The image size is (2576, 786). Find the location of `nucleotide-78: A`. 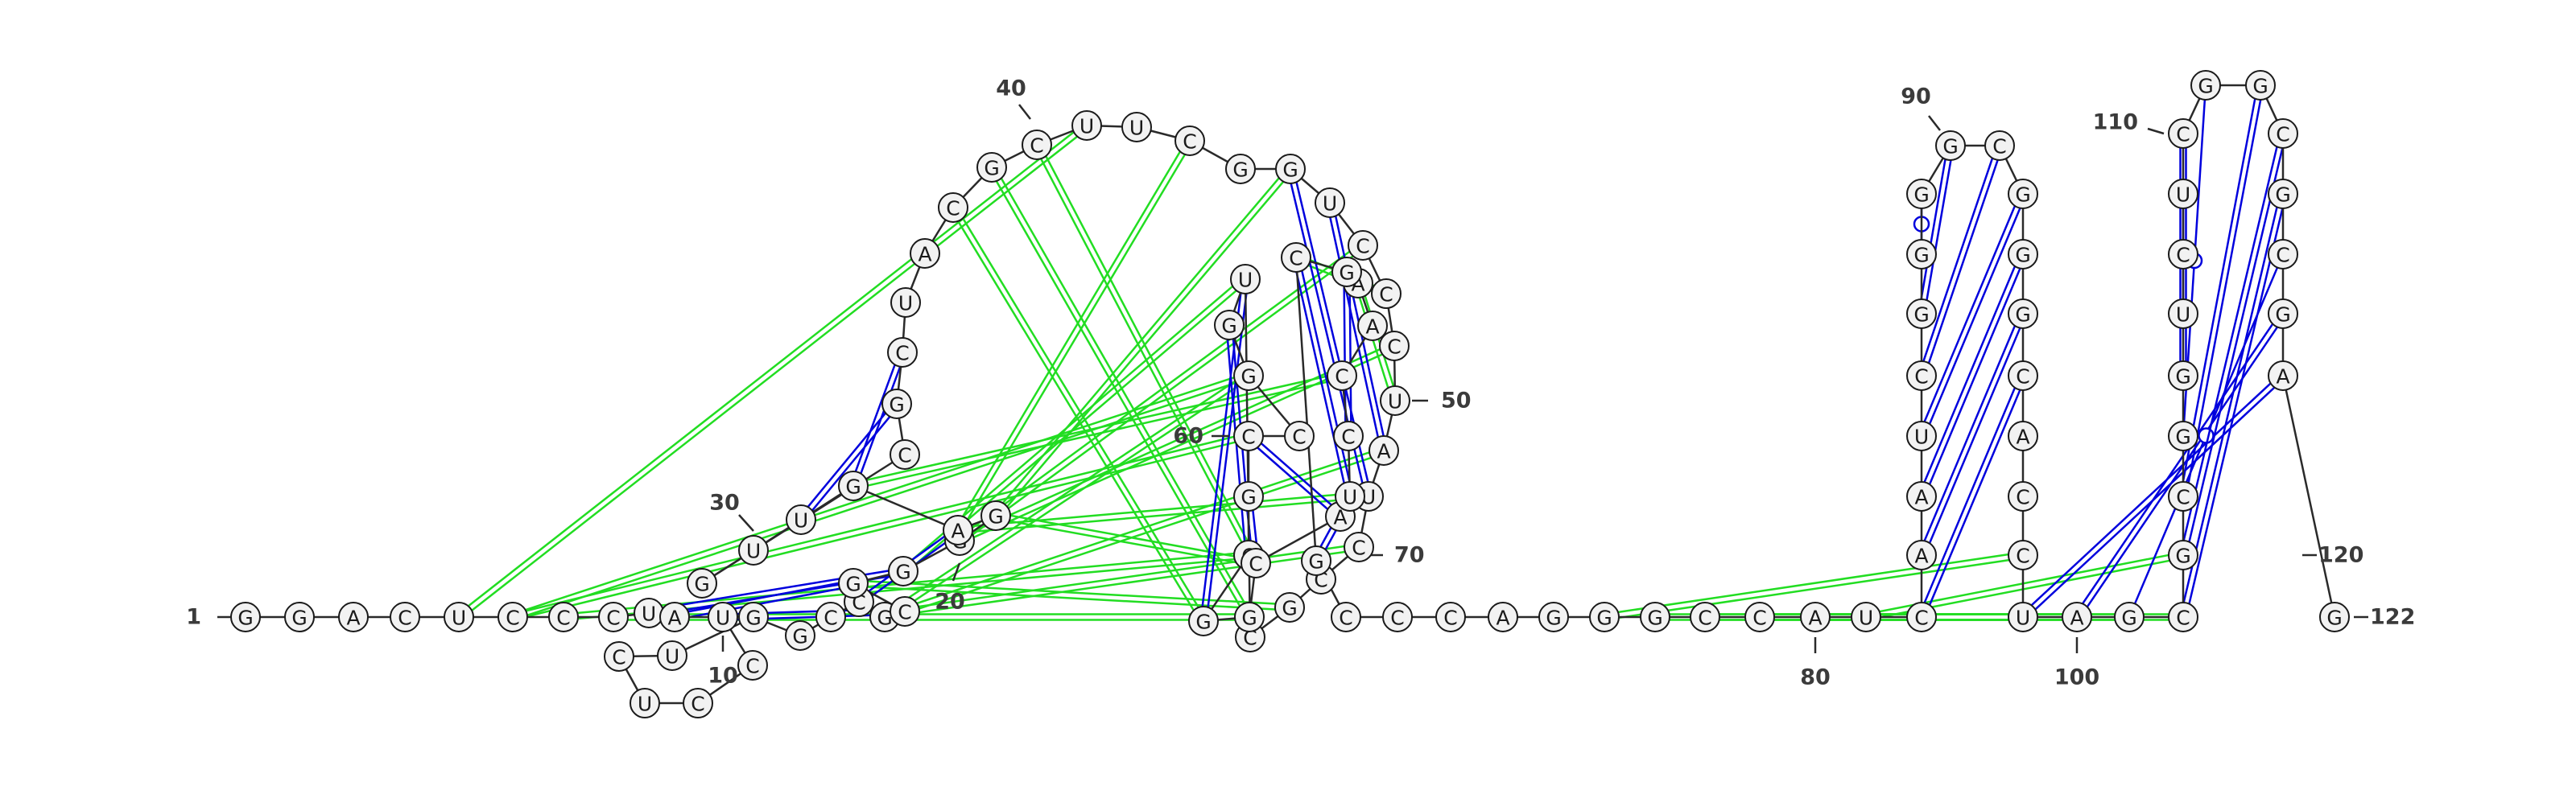

nucleotide-78: A is located at coordinates (1503, 617).